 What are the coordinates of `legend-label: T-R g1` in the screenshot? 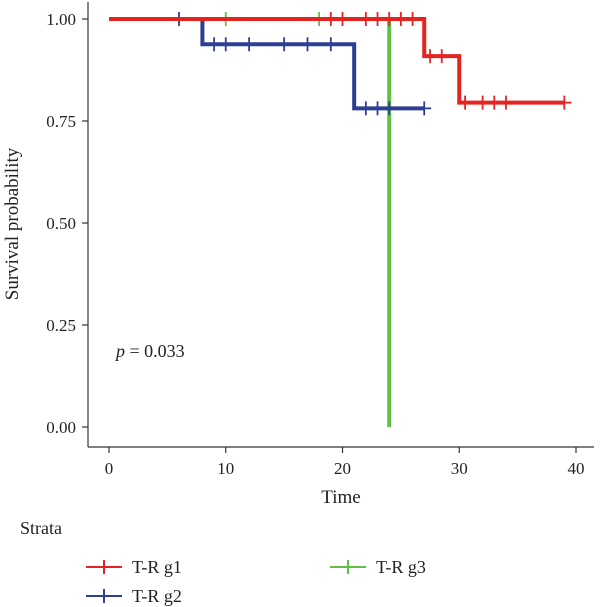 It's located at (157, 567).